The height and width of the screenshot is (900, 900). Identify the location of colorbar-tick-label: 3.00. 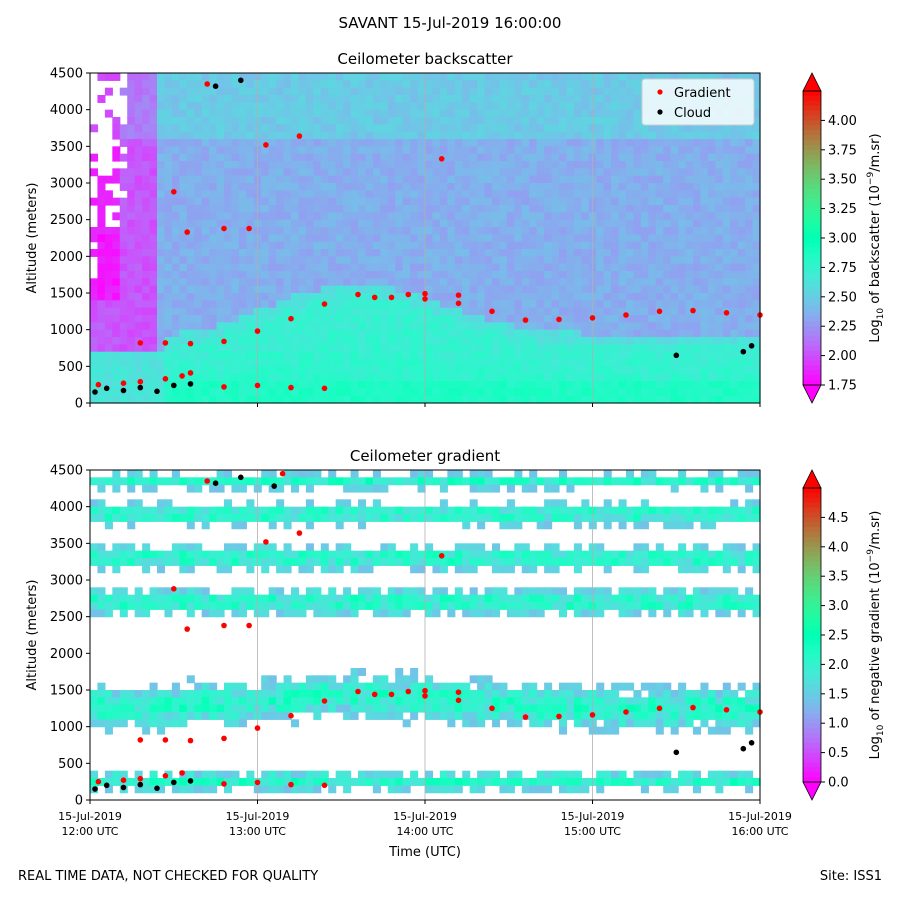
(842, 239).